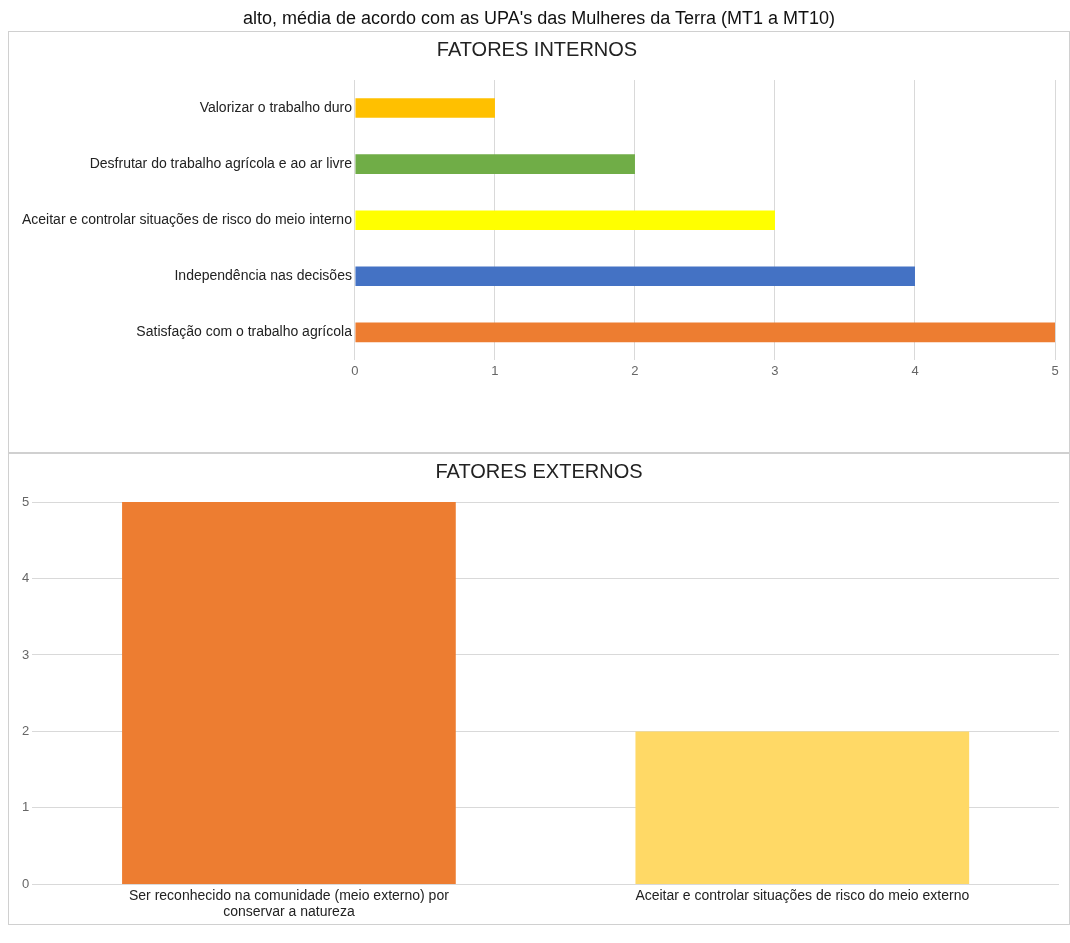 This screenshot has width=1070, height=943. What do you see at coordinates (26, 807) in the screenshot?
I see `y-tick-label: 1` at bounding box center [26, 807].